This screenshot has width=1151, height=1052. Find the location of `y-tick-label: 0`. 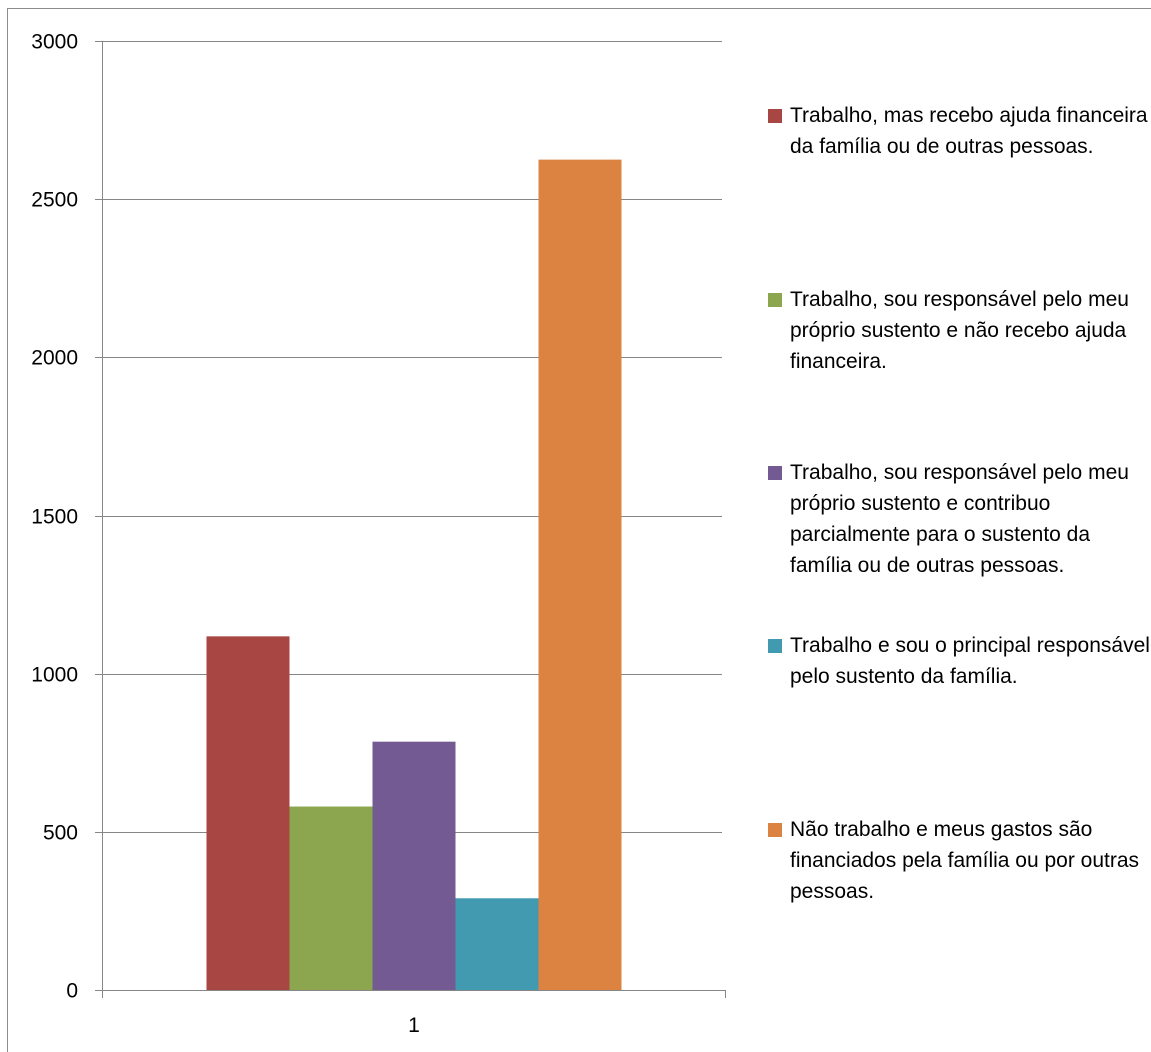

y-tick-label: 0 is located at coordinates (72, 991).